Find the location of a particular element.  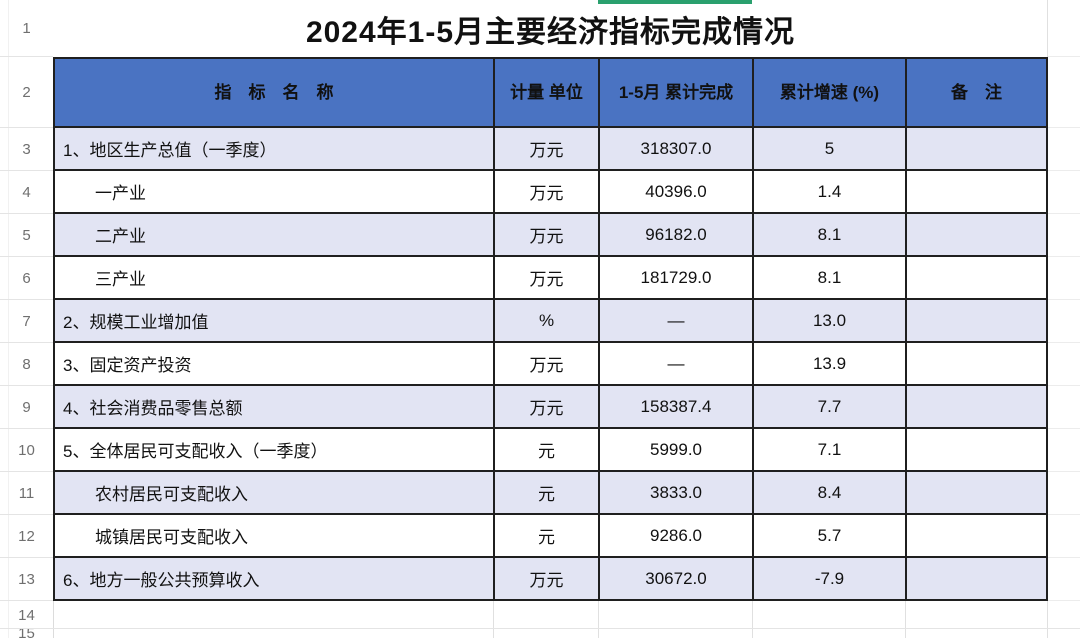

cell-indicator-name: 农村居民可支配收入 is located at coordinates (275, 492).